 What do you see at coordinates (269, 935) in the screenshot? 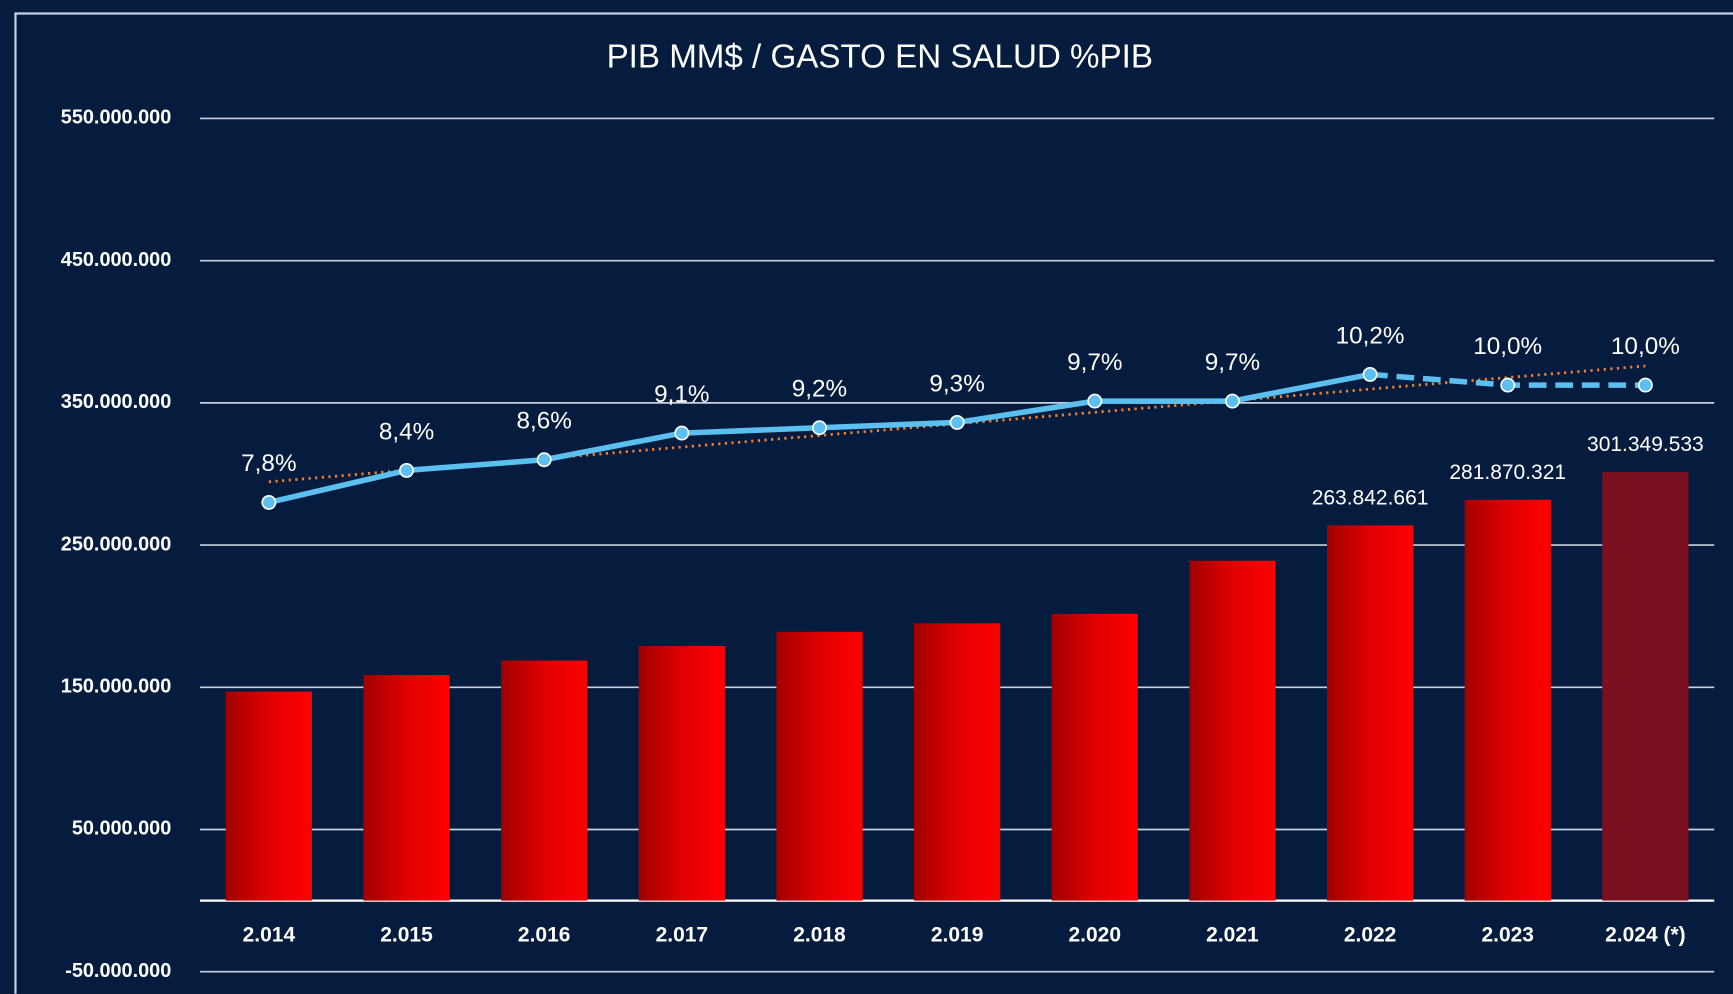
I see `x-tick-label: 2.014` at bounding box center [269, 935].